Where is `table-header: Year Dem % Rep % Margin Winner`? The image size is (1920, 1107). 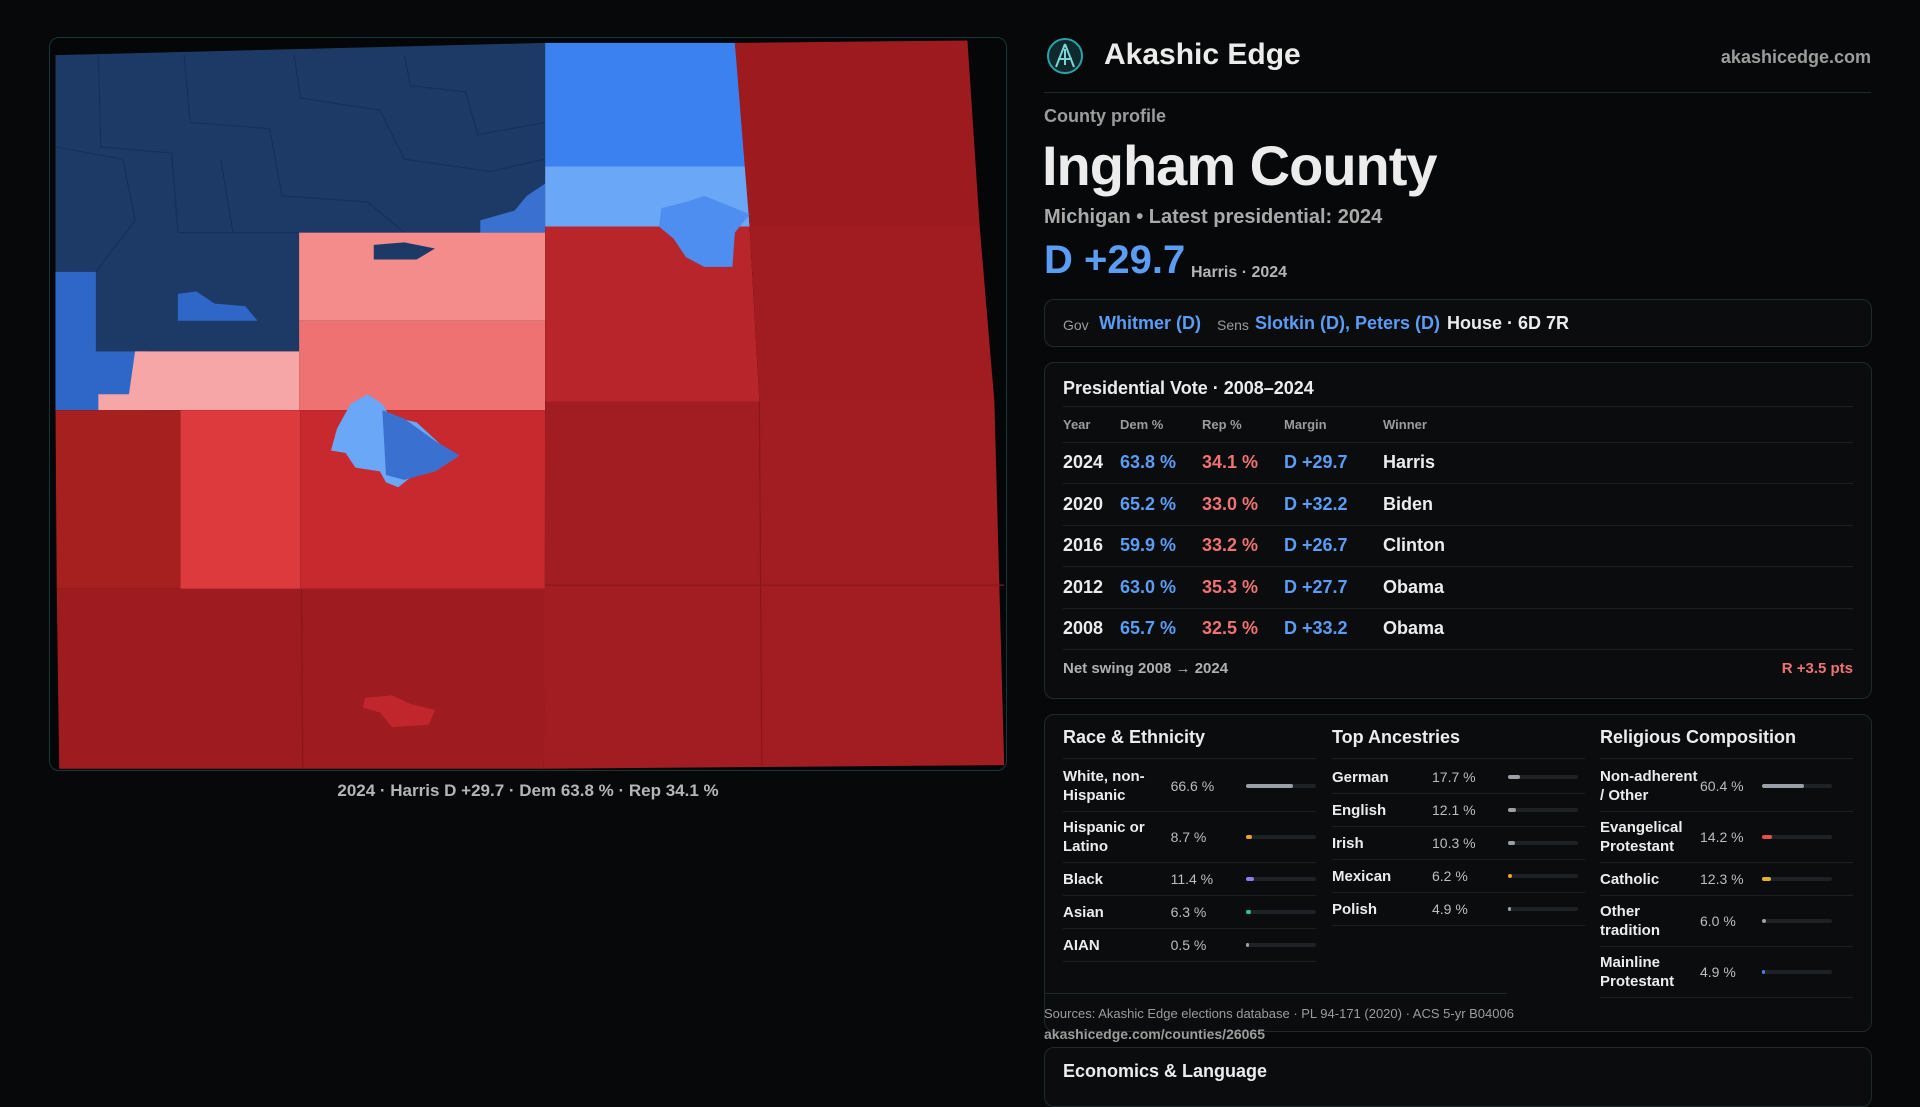
table-header: Year Dem % Rep % Margin Winner is located at coordinates (1458, 425).